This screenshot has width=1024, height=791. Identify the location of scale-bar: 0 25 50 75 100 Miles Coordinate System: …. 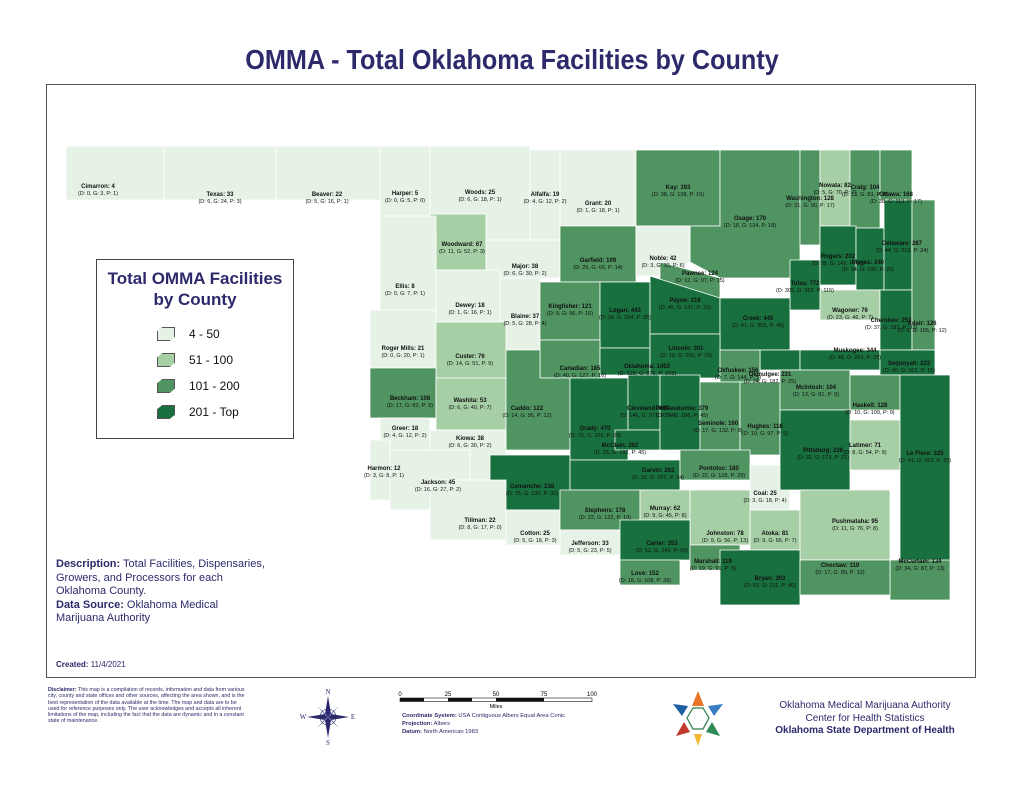
(501, 718).